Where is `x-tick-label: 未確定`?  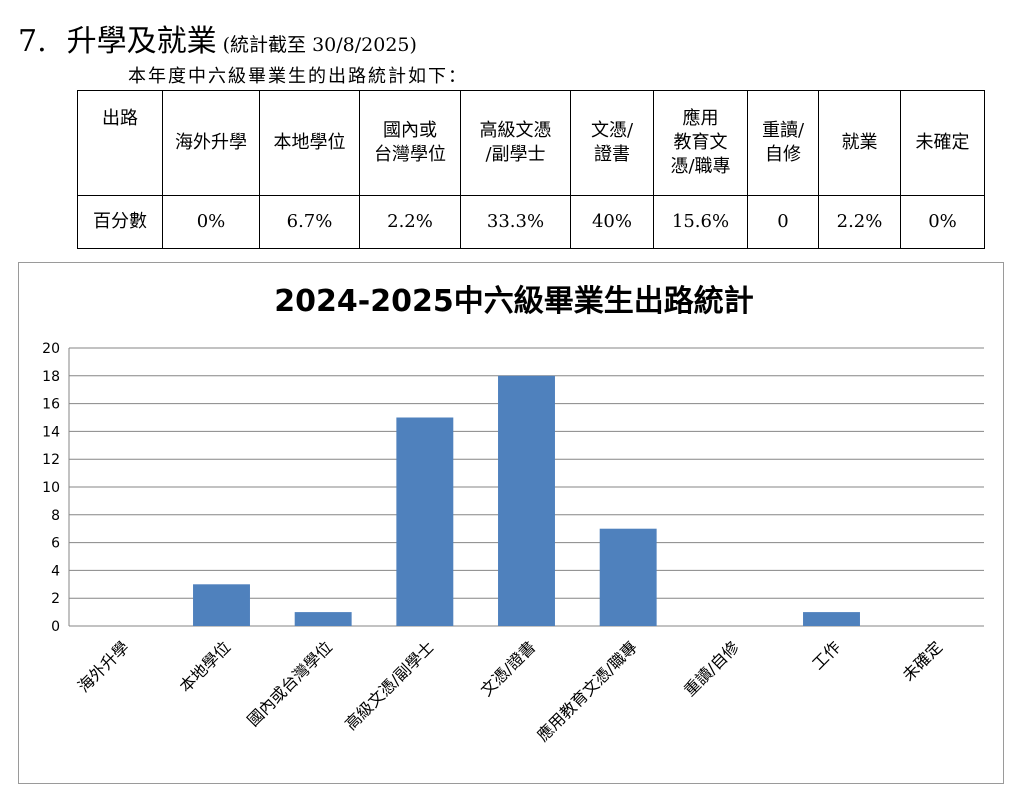 x-tick-label: 未確定 is located at coordinates (922, 660).